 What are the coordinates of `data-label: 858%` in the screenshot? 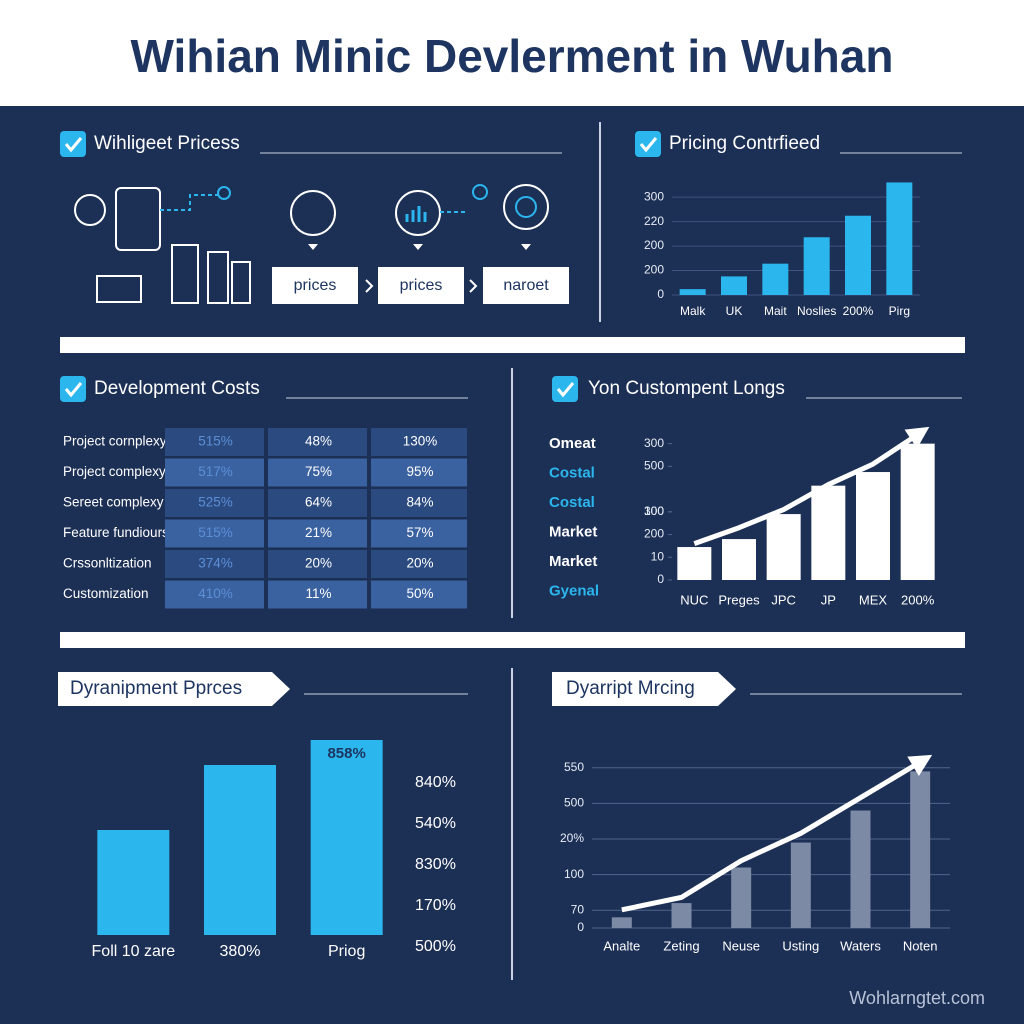 It's located at (346, 753).